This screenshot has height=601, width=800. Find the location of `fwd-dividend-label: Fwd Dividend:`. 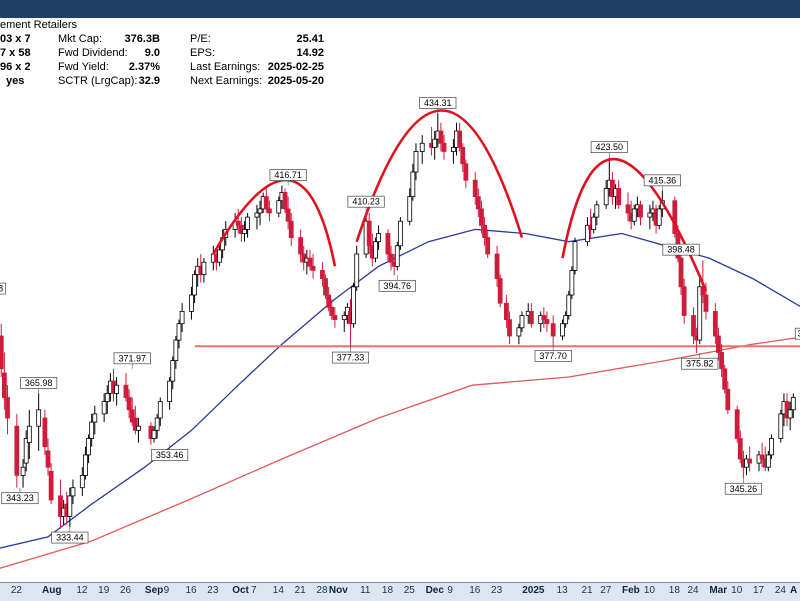

fwd-dividend-label: Fwd Dividend: is located at coordinates (93, 53).